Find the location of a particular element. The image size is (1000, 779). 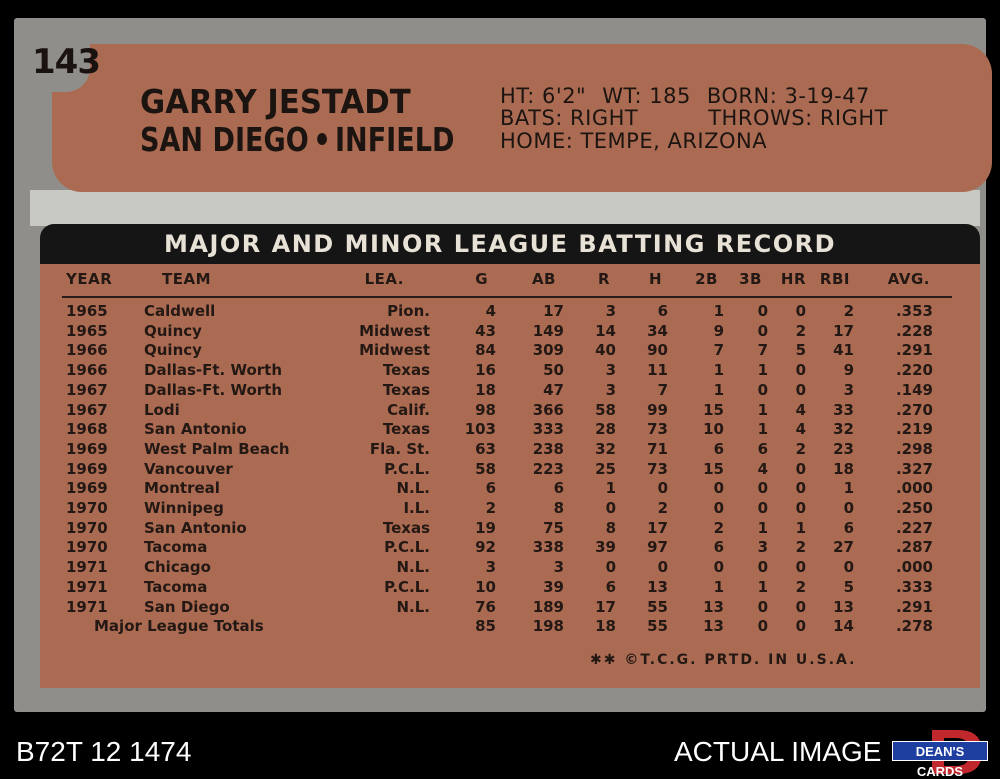

catalog-id: B72T 12 1474 is located at coordinates (104, 751).